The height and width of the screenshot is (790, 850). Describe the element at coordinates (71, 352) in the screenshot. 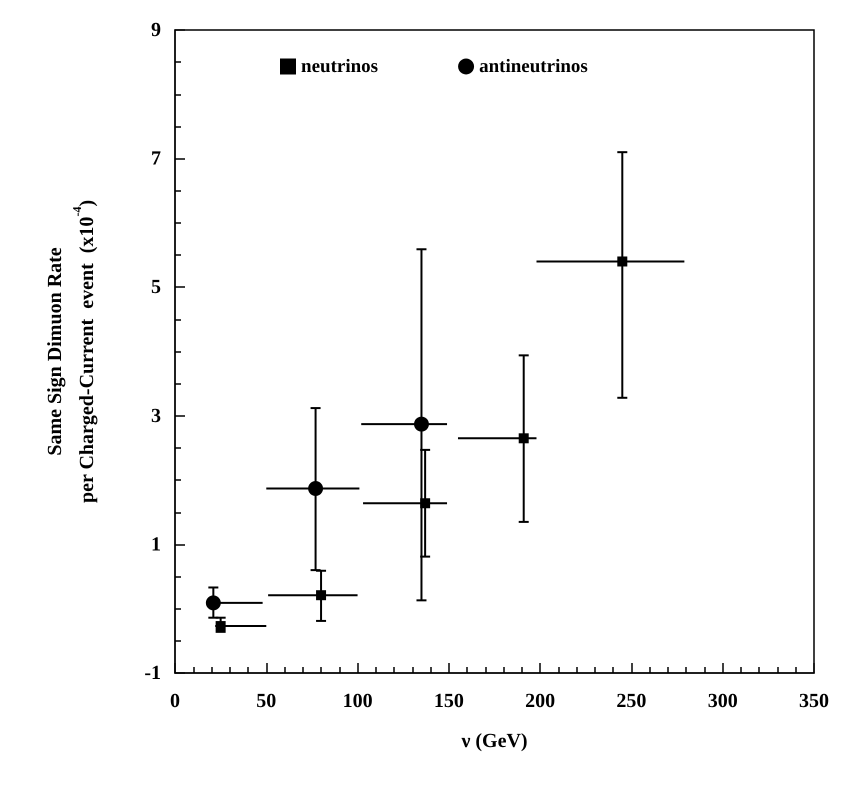

I see `y-axis-title: Same Sign Dimuon Rate per Charged-Current event (x10-4)` at that location.